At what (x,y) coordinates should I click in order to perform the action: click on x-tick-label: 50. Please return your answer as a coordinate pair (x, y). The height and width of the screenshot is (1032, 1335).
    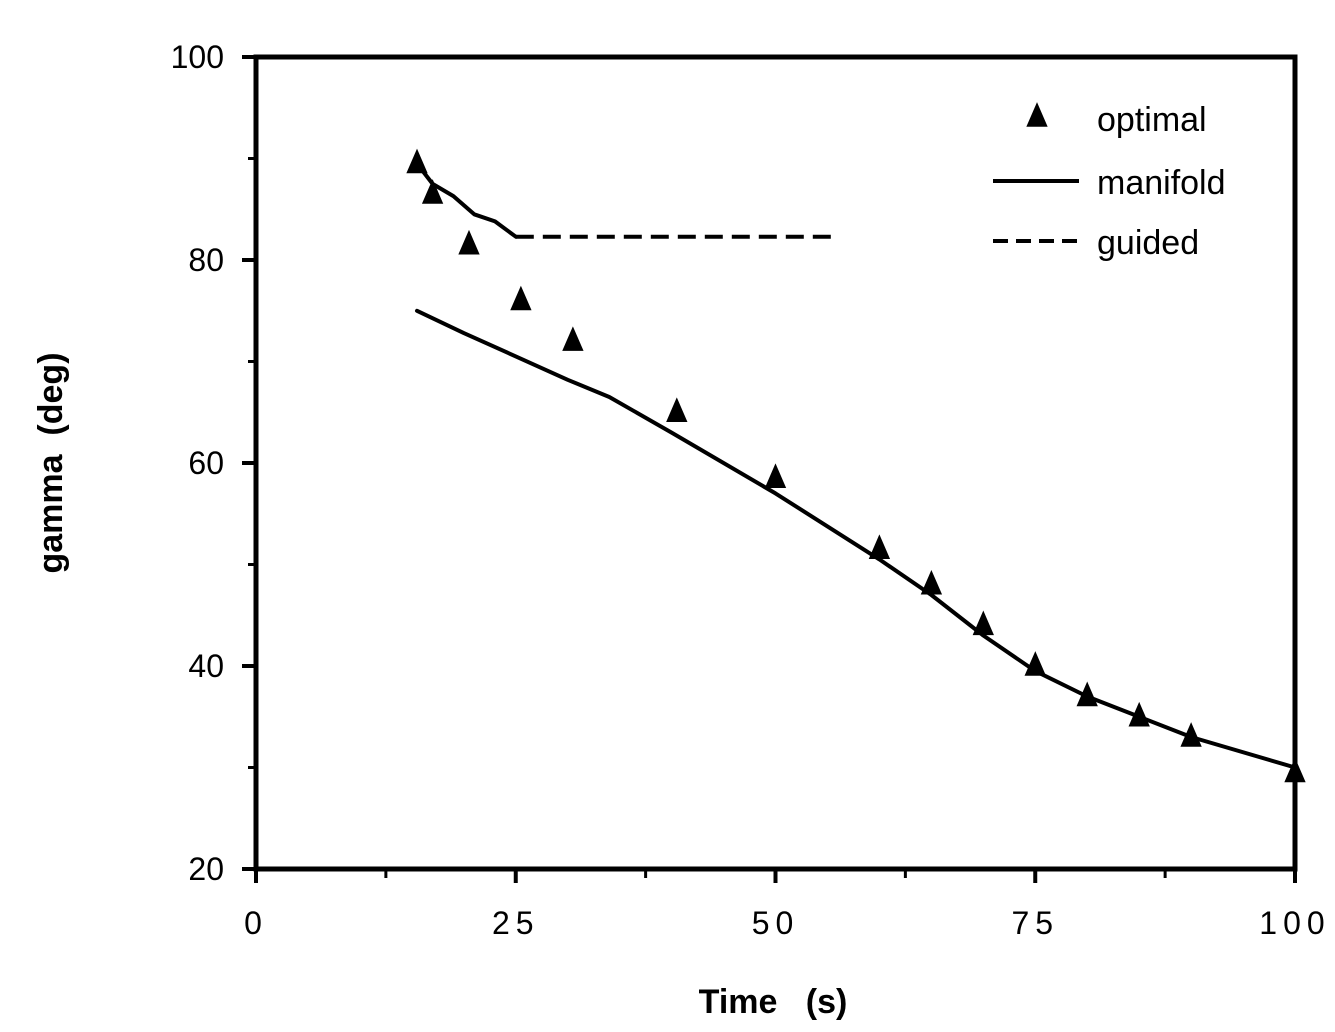
    Looking at the image, I should click on (776, 923).